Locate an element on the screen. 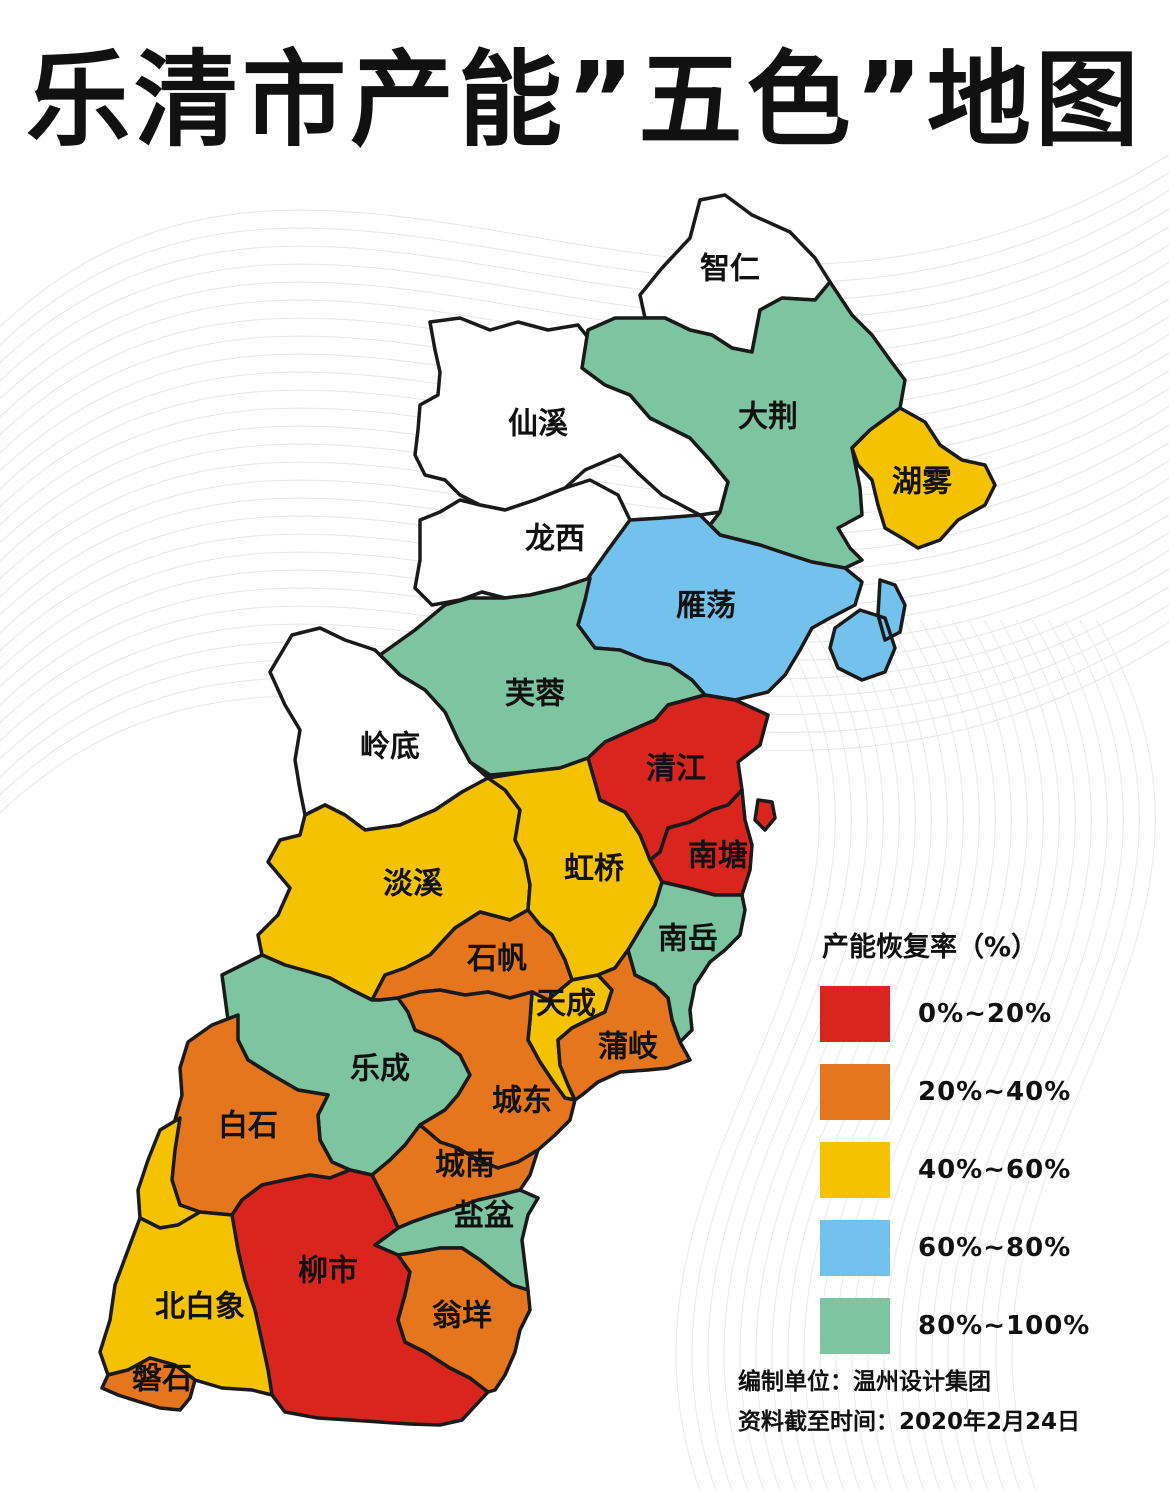 The width and height of the screenshot is (1169, 1491). legend-item: 20%~40% is located at coordinates (985, 1092).